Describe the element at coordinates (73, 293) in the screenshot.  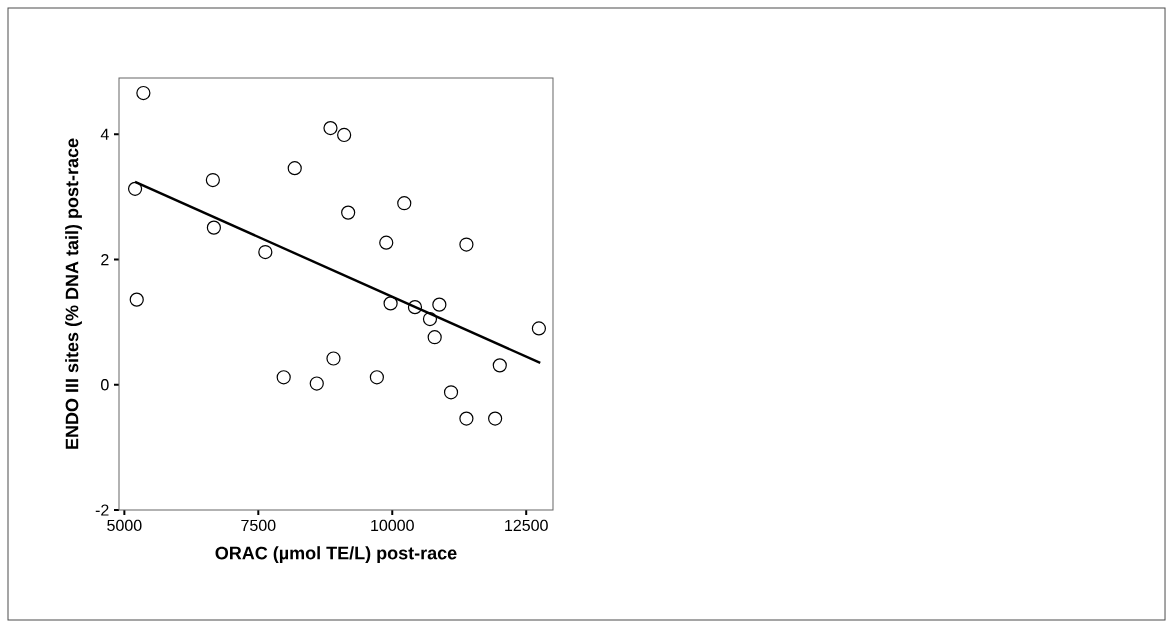
I see `y-axis-title: ENDO III sites (% DNA tail) post-race` at that location.